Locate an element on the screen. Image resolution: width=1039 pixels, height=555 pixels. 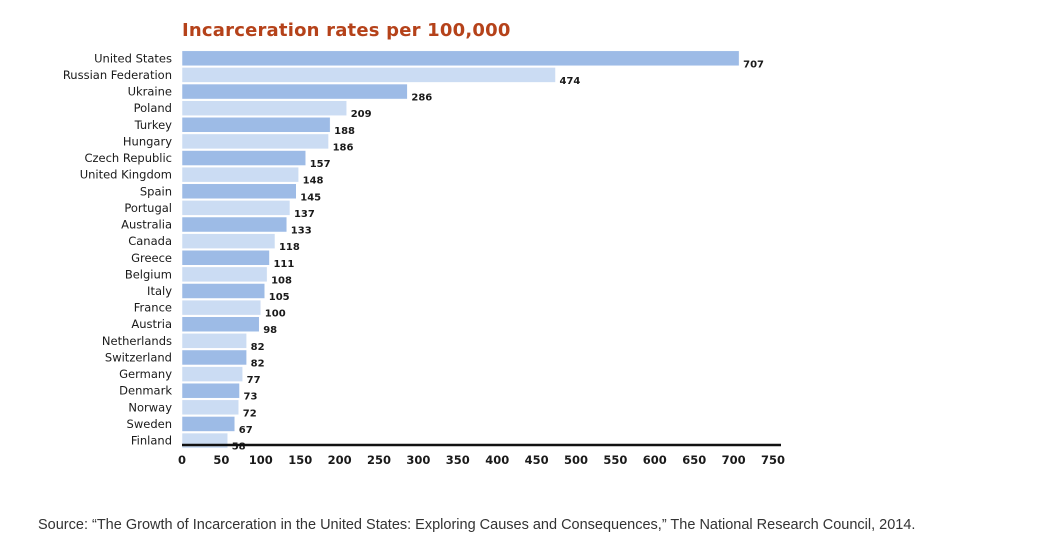
category-label: Italy is located at coordinates (159, 291).